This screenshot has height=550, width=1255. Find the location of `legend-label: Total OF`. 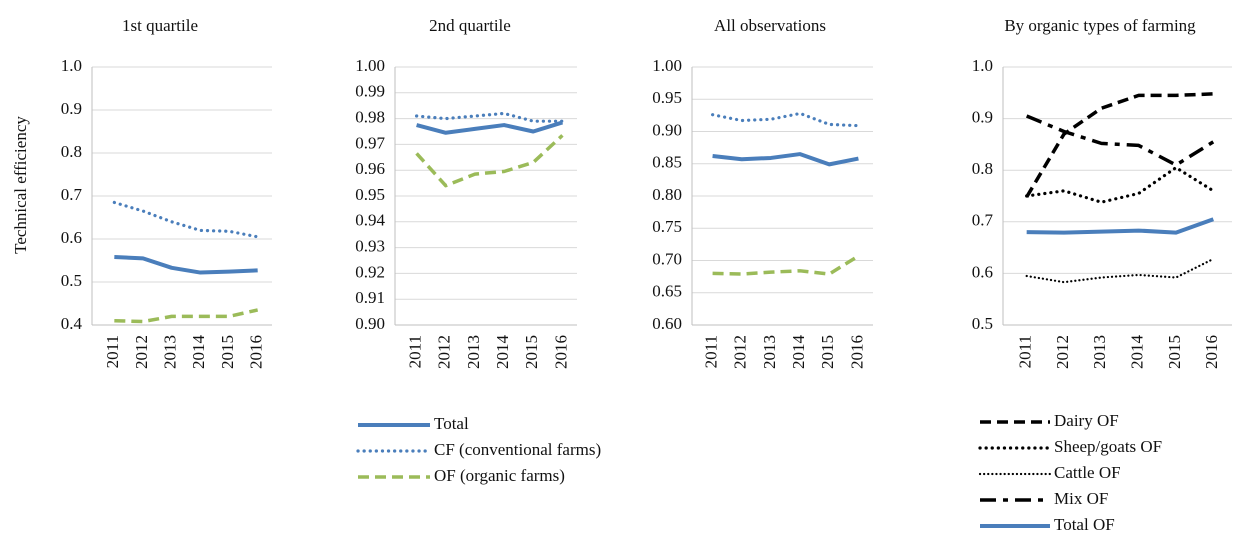

legend-label: Total OF is located at coordinates (1084, 524).